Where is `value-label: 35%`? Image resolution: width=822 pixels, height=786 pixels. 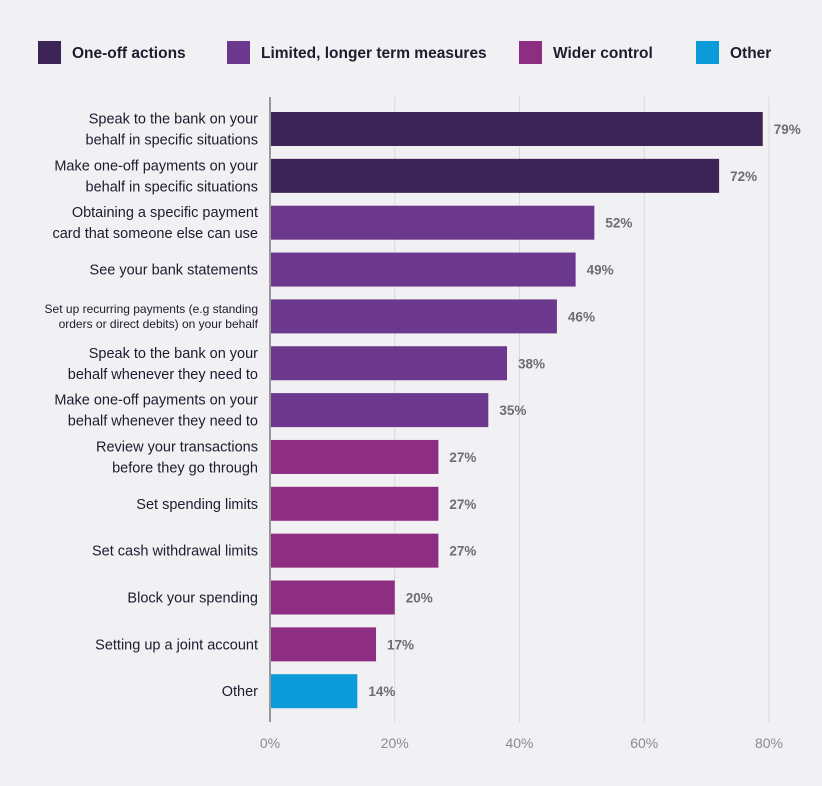
value-label: 35% is located at coordinates (512, 410).